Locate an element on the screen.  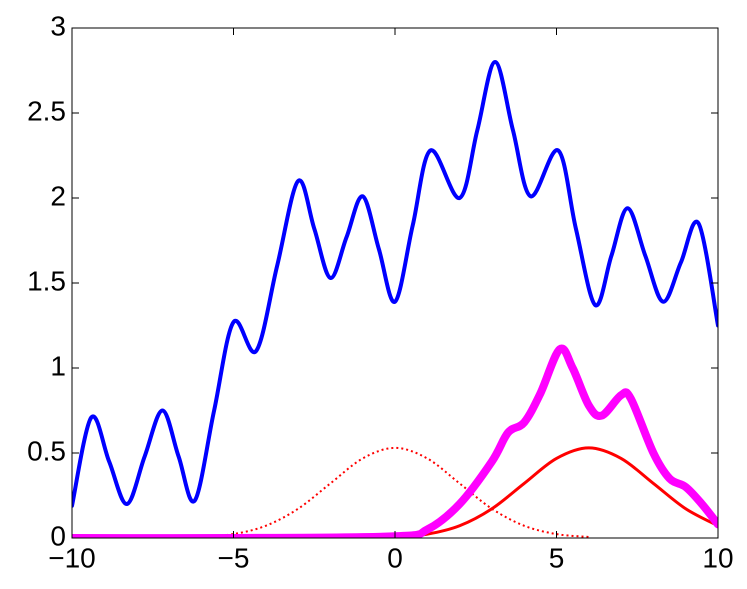
y-tick-label: 1.5 is located at coordinates (46, 280).